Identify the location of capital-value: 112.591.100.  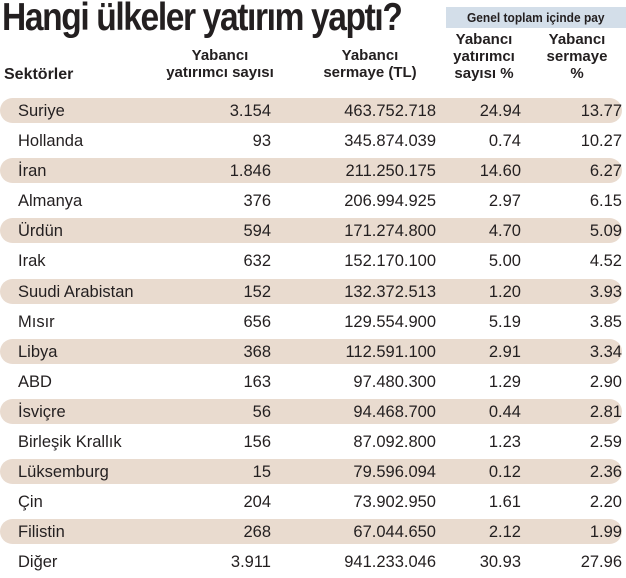
(390, 351).